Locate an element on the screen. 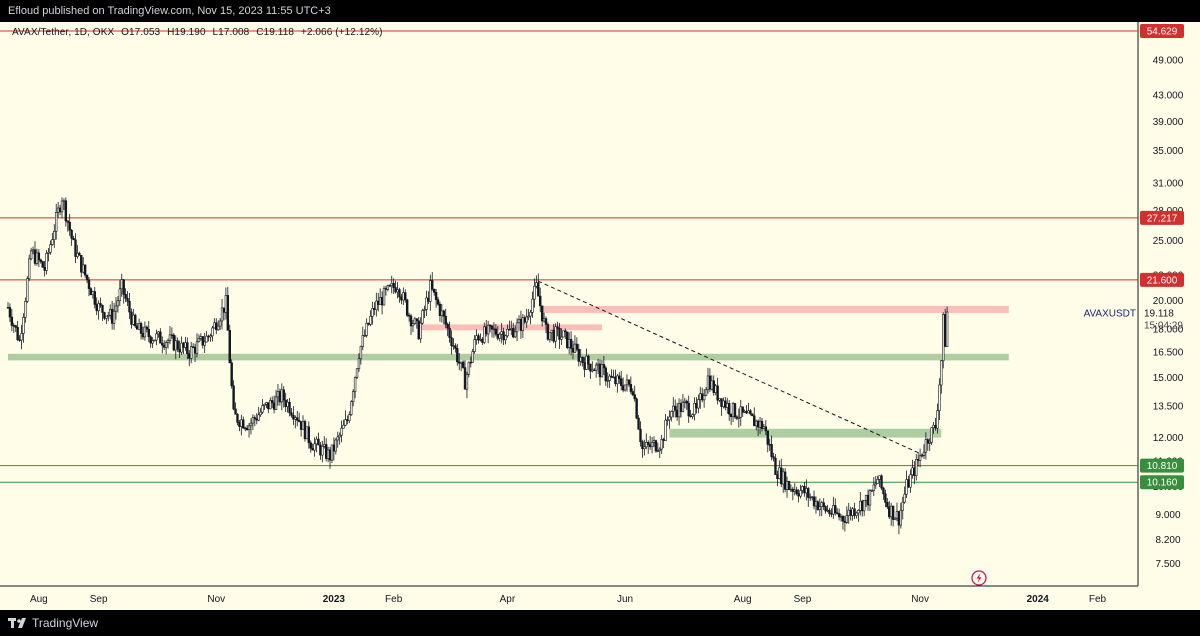 Image resolution: width=1200 pixels, height=636 pixels. level-price-label: 54.629 is located at coordinates (1162, 32).